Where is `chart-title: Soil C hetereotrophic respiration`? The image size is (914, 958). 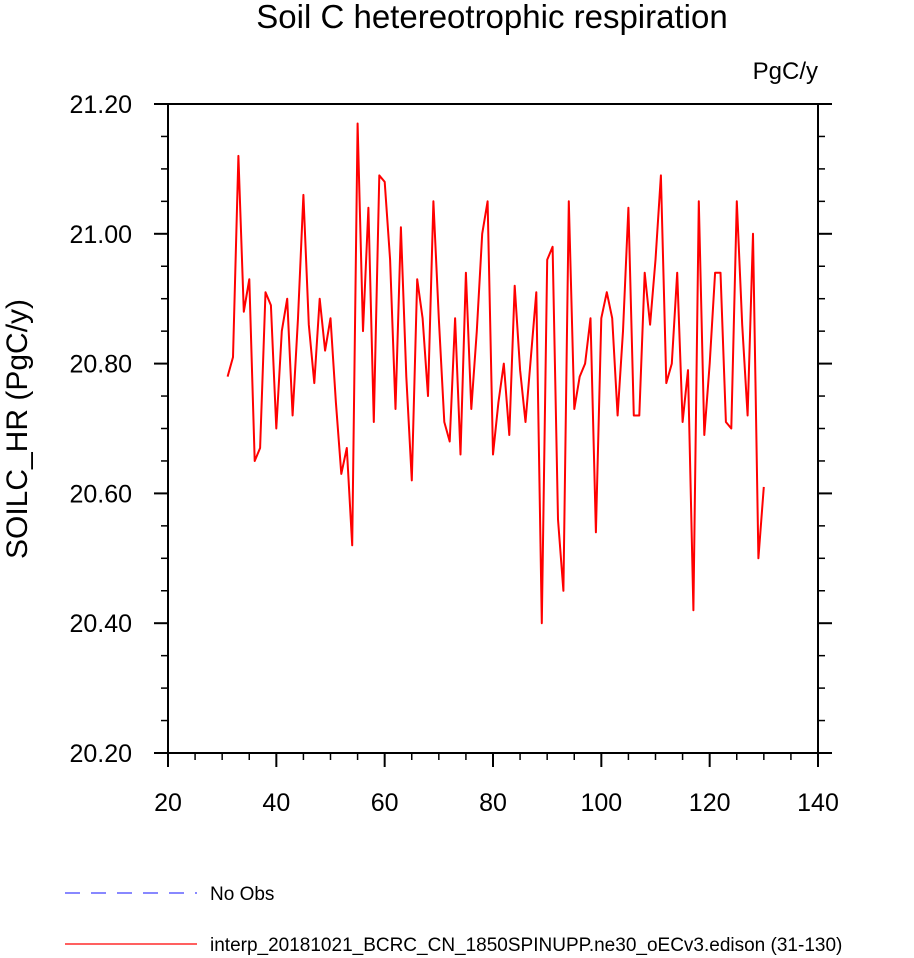 chart-title: Soil C hetereotrophic respiration is located at coordinates (491, 17).